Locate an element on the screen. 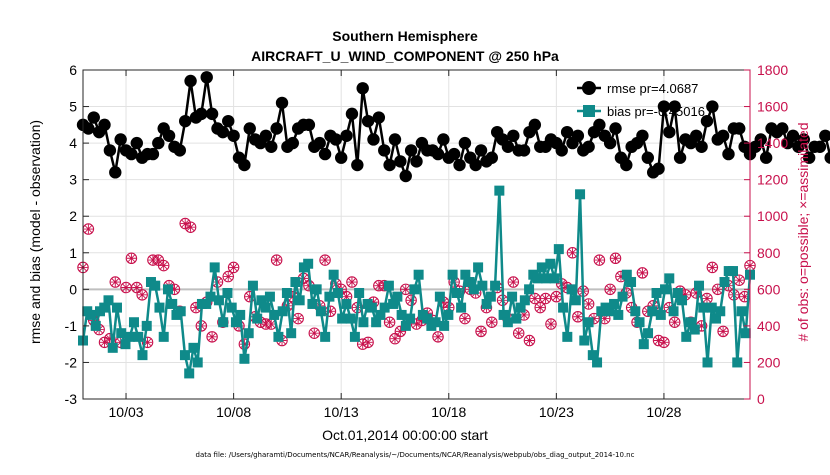 This screenshot has height=475, width=830. y-left-tick-label: -2 is located at coordinates (71, 362).